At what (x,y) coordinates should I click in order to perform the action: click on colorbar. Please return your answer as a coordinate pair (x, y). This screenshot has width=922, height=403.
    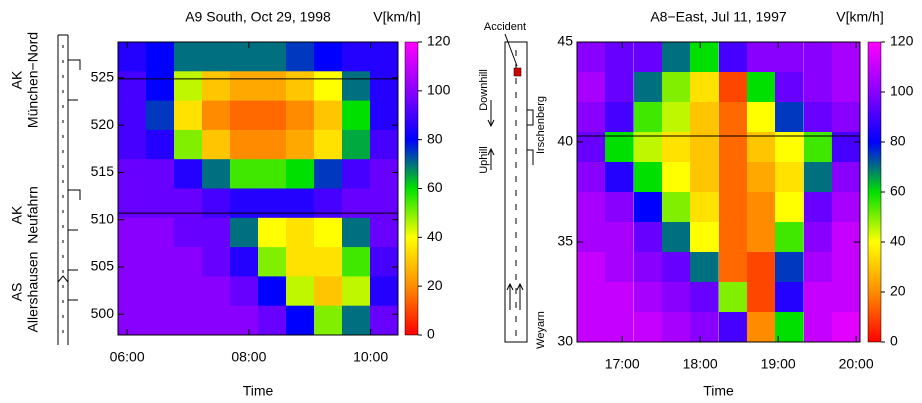
    Looking at the image, I should click on (411, 188).